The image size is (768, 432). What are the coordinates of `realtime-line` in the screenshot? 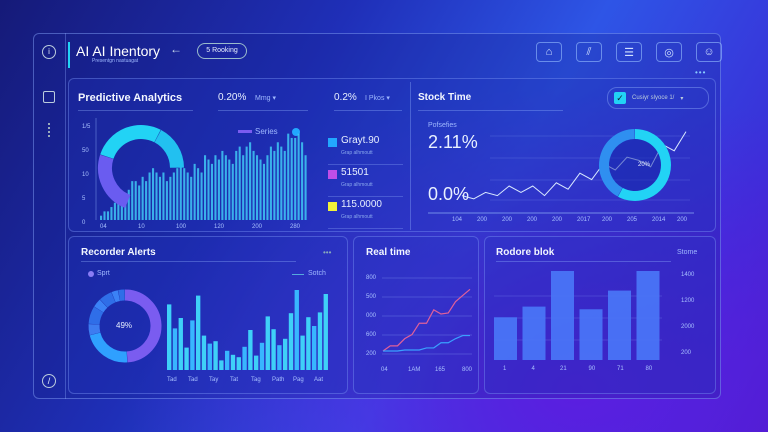 It's located at (426, 343).